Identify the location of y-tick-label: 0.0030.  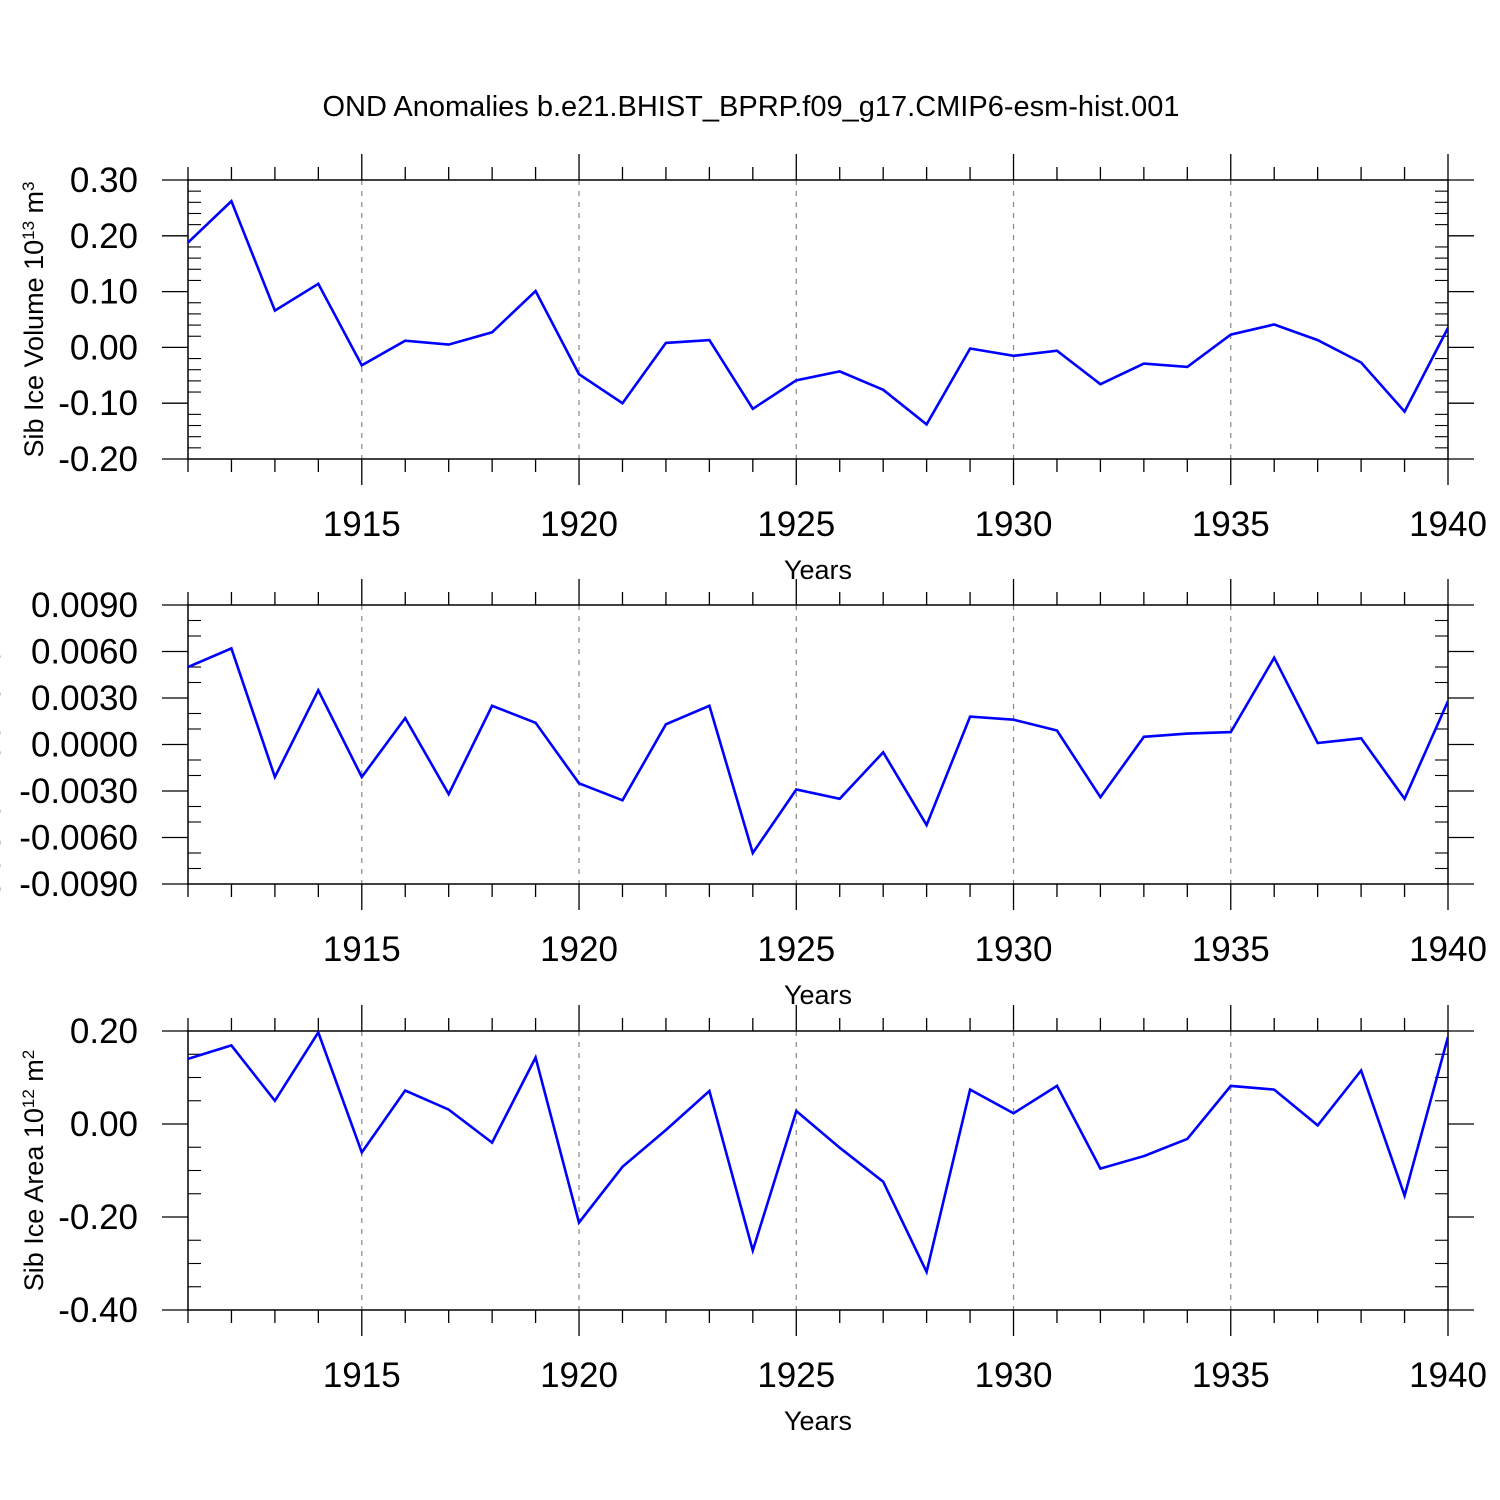
(84, 698).